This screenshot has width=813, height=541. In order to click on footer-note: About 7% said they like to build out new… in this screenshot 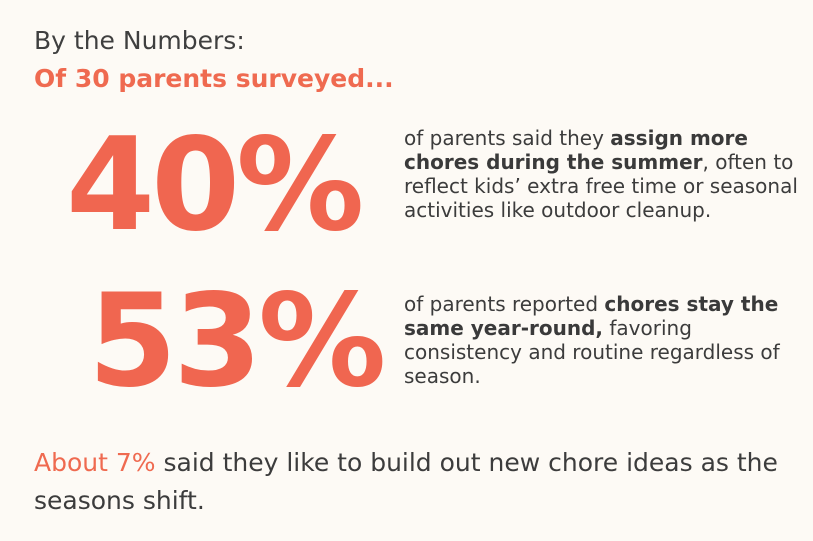, I will do `click(414, 482)`.